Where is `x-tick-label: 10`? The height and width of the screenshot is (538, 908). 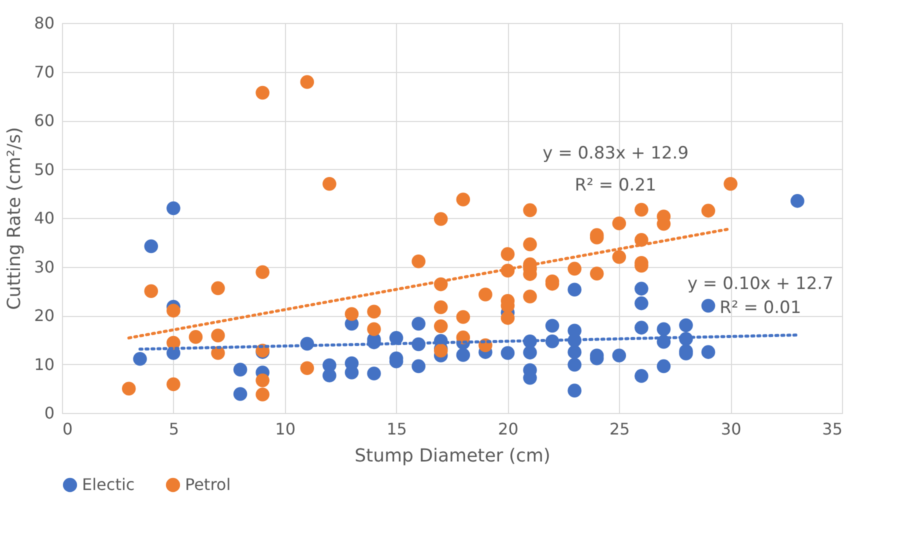
x-tick-label: 10 is located at coordinates (285, 429).